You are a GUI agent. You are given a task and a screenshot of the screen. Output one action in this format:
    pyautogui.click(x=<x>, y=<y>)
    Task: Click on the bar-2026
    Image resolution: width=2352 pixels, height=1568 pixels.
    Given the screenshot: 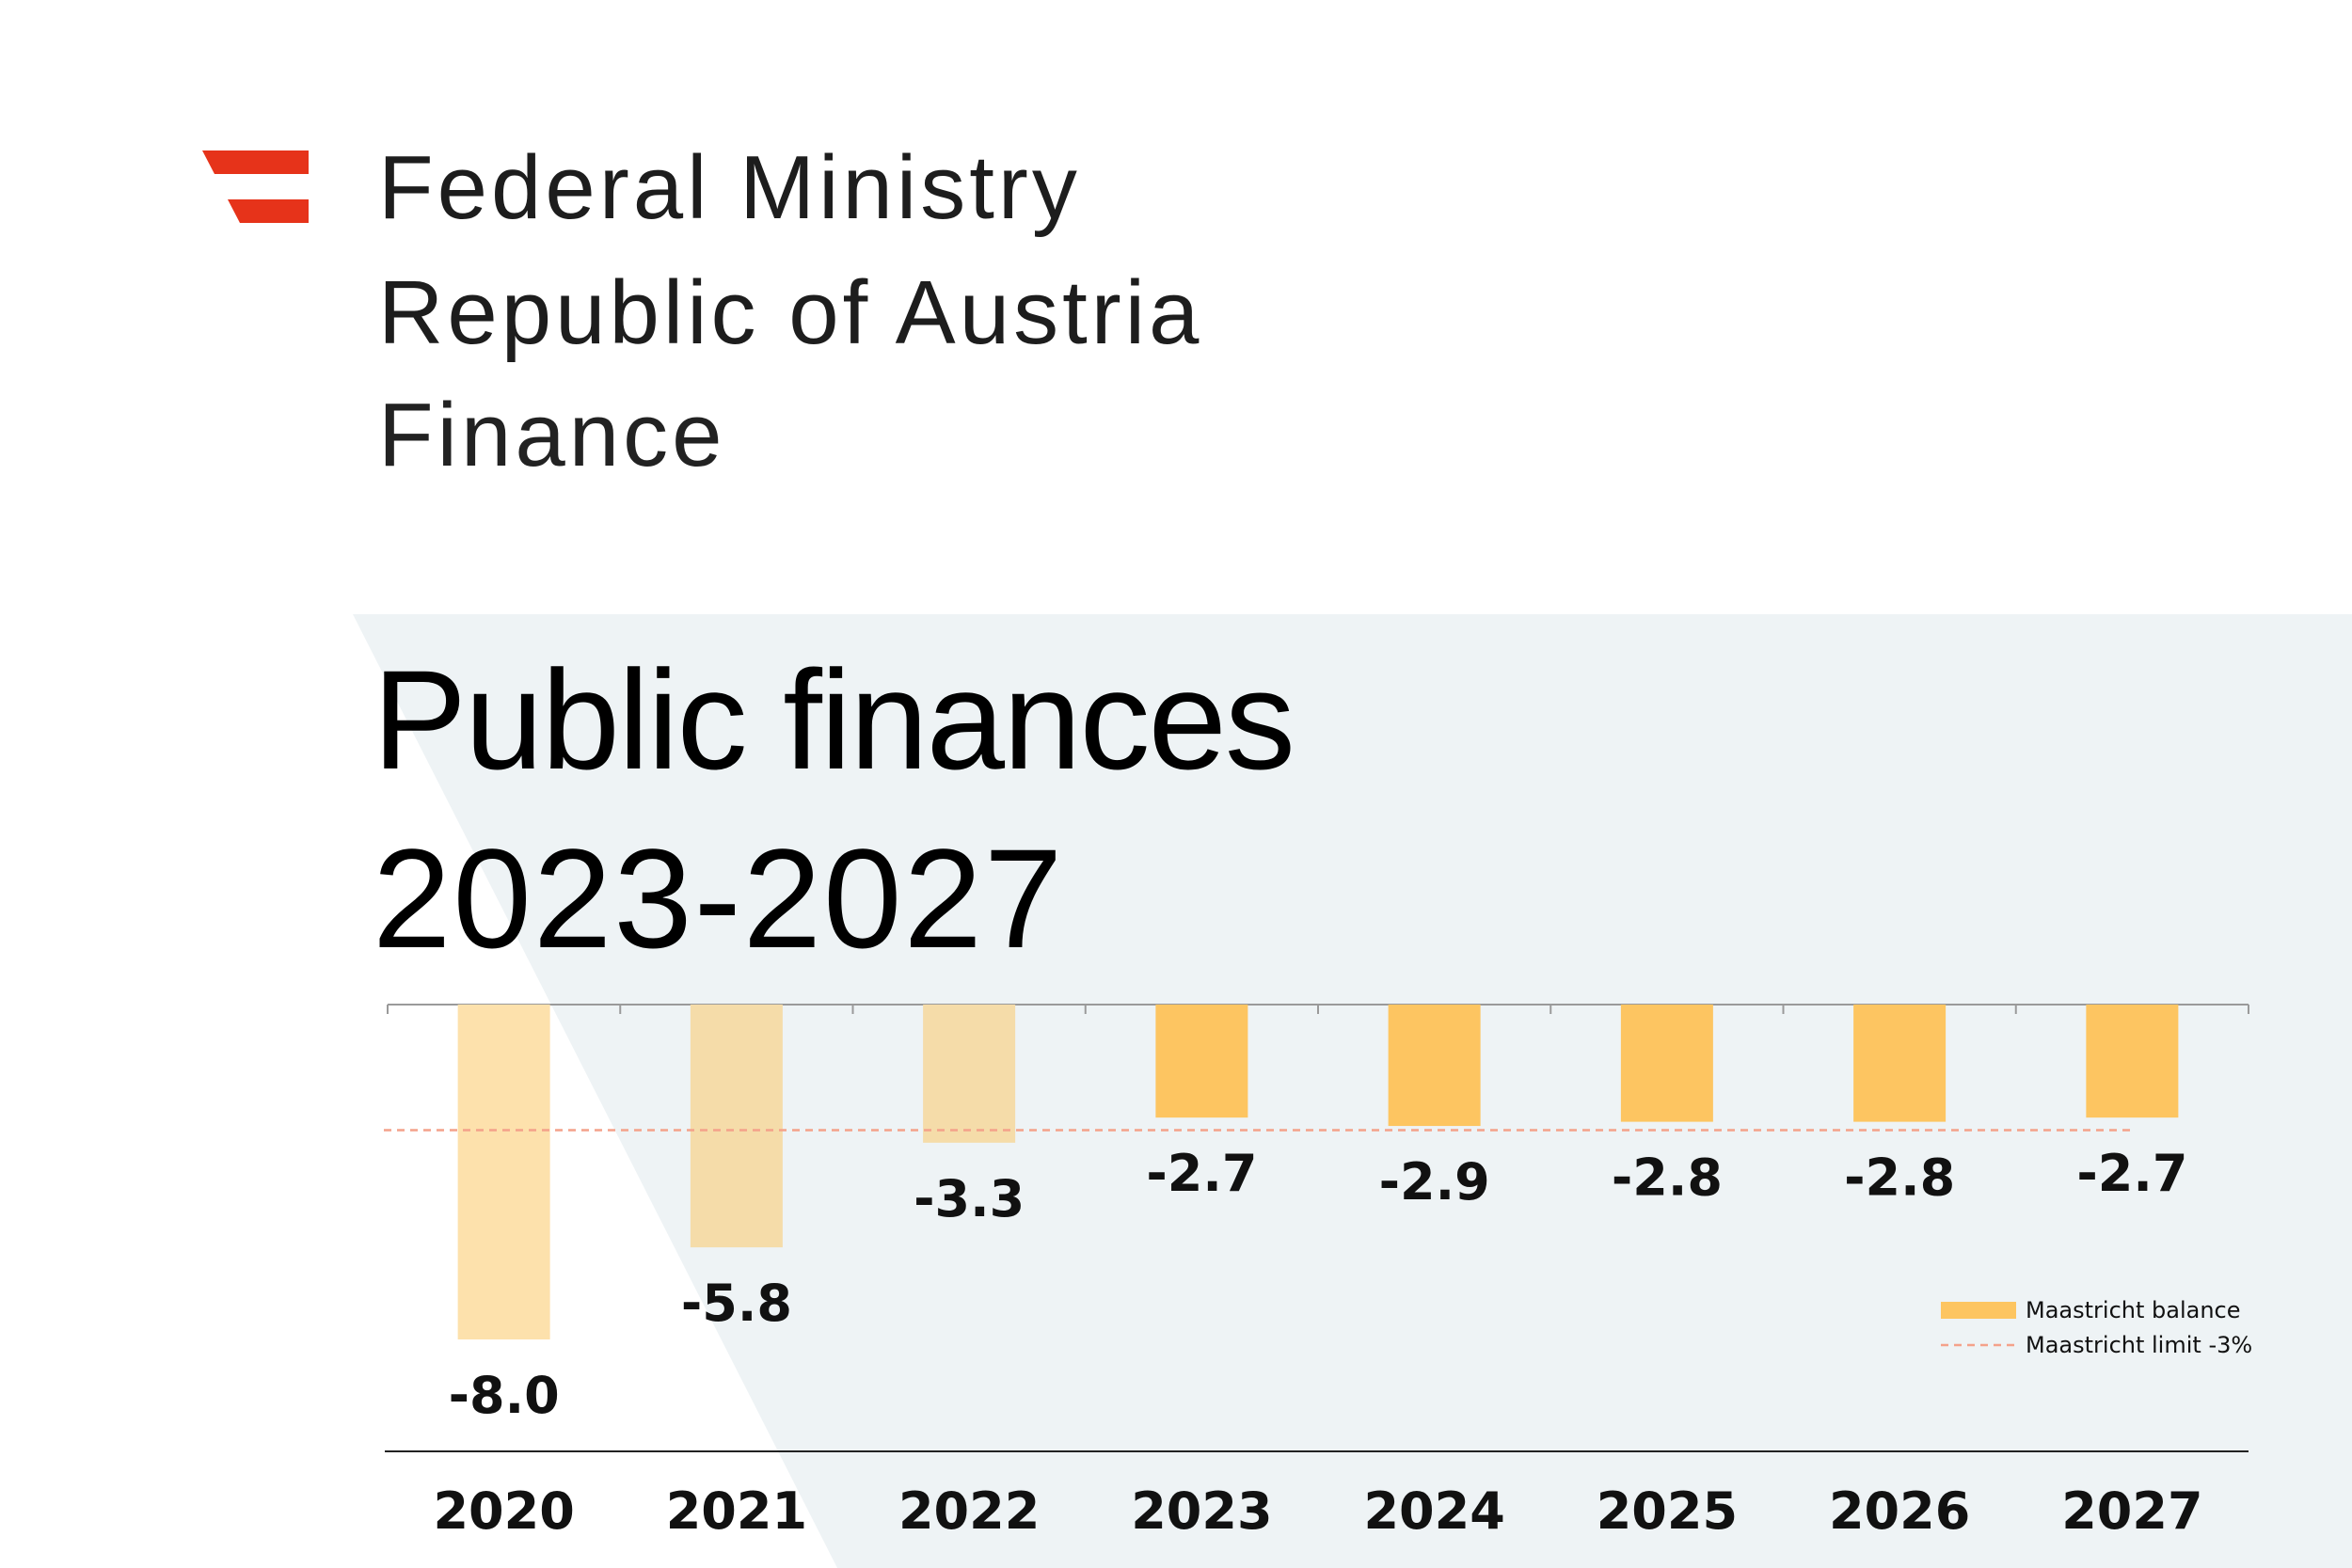 What is the action you would take?
    pyautogui.click(x=1900, y=1063)
    